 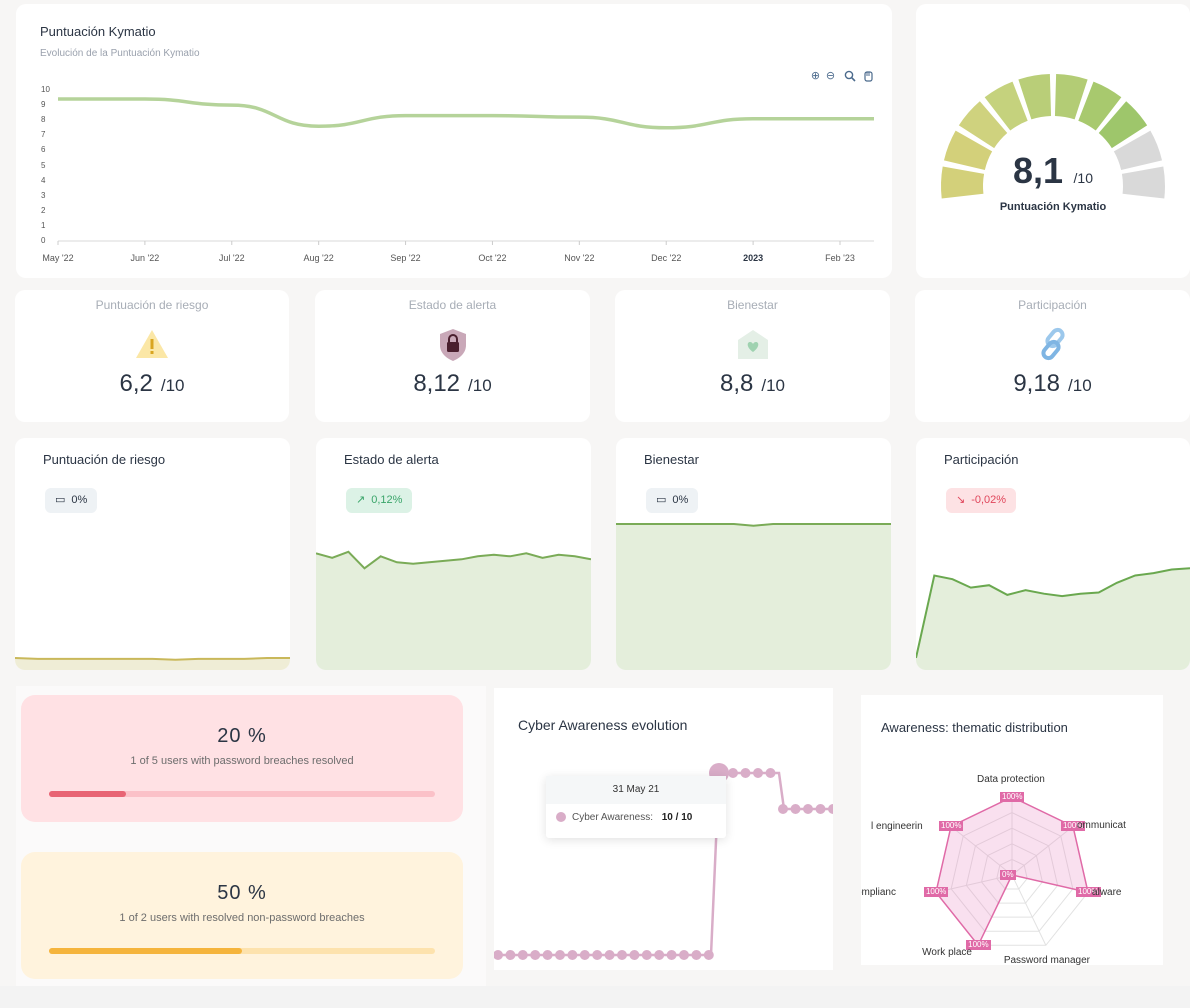 I want to click on score-gauge, so click(x=1053, y=136).